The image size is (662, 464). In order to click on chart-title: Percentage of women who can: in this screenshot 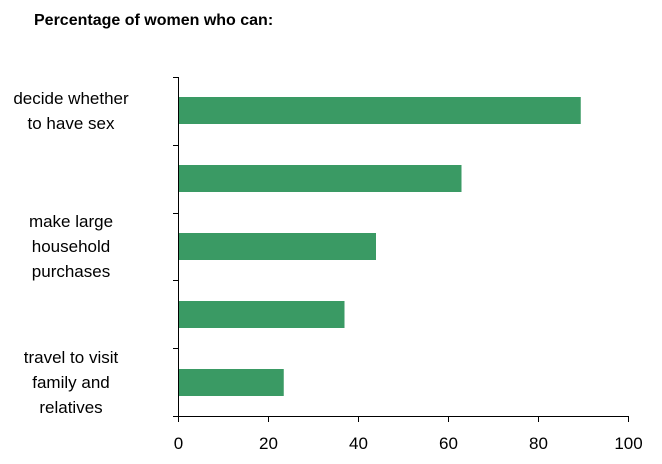, I will do `click(154, 20)`.